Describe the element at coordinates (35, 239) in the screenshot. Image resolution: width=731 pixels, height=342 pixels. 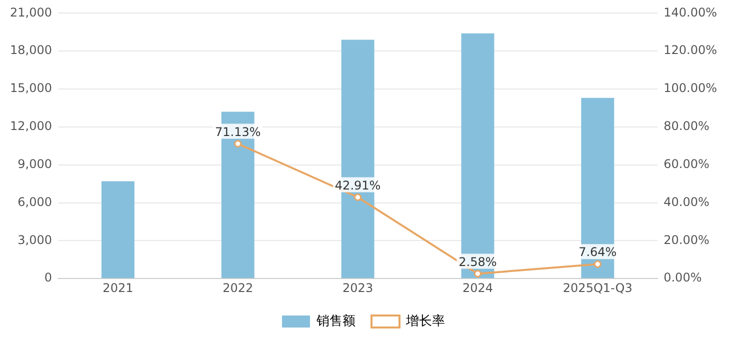
I see `y-tick-label: 3,000` at that location.